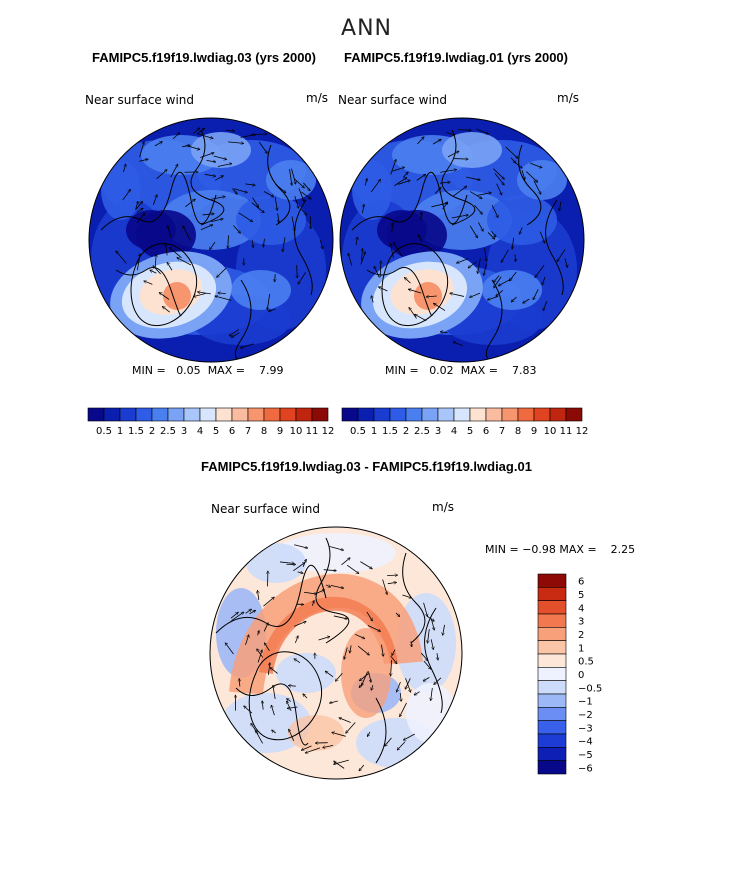 The width and height of the screenshot is (733, 882). I want to click on diff-colorbar-tick-label: 4, so click(581, 608).